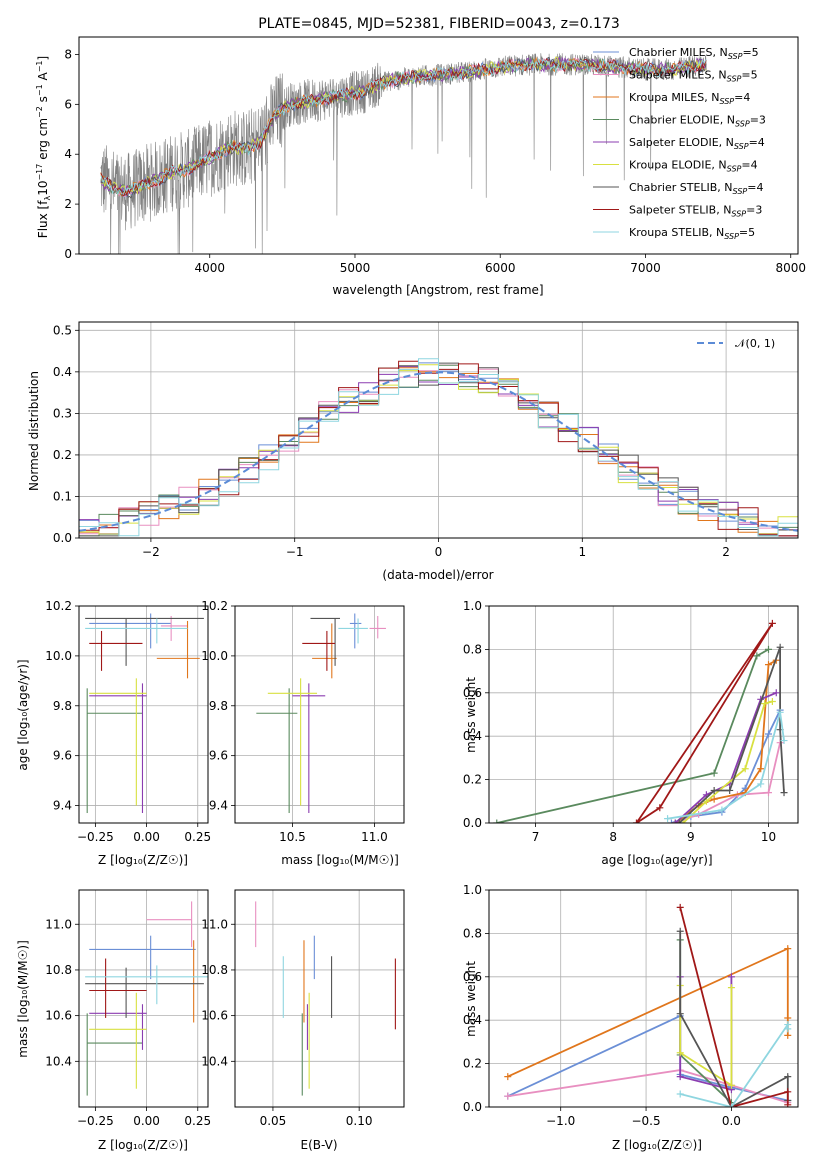 The height and width of the screenshot is (1170, 819). I want to click on y-tick-label: 0, so click(68, 254).